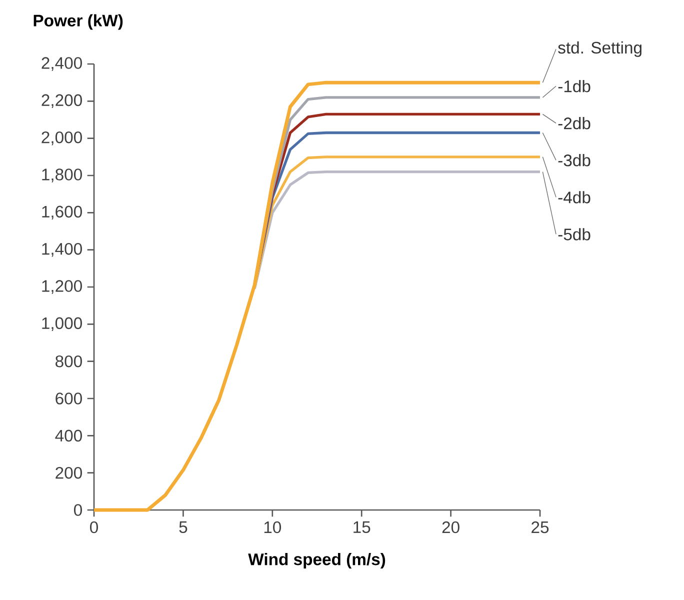 The height and width of the screenshot is (600, 684). I want to click on y-tick-label: 400, so click(68, 436).